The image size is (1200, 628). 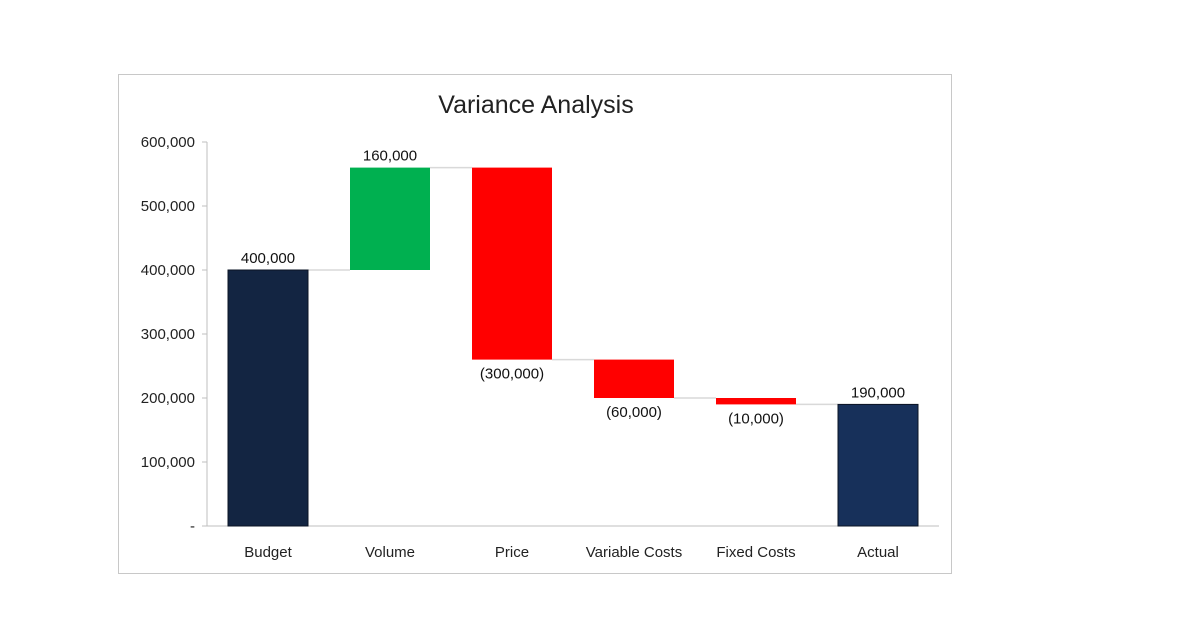 What do you see at coordinates (268, 258) in the screenshot?
I see `data-label: 400,000` at bounding box center [268, 258].